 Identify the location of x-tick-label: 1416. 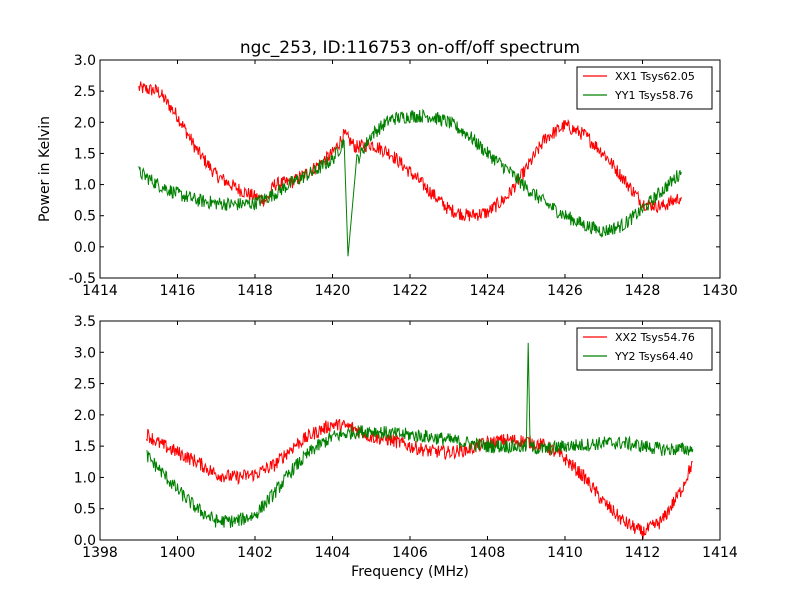
(178, 291).